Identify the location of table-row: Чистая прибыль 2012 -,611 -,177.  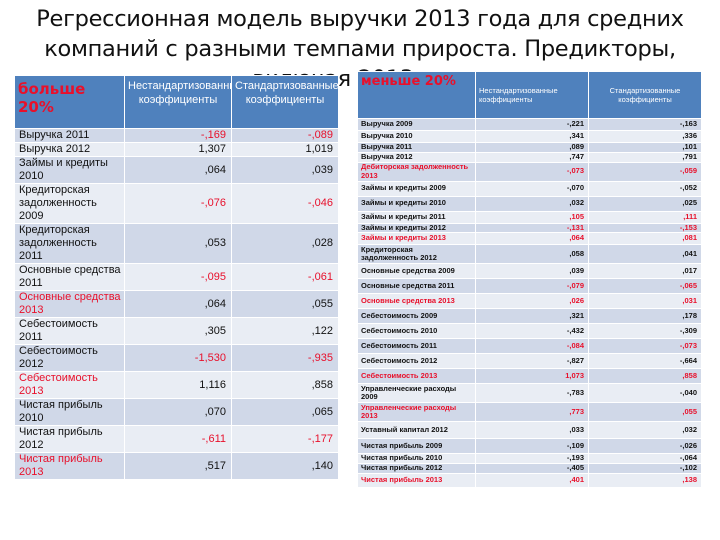
(176, 439).